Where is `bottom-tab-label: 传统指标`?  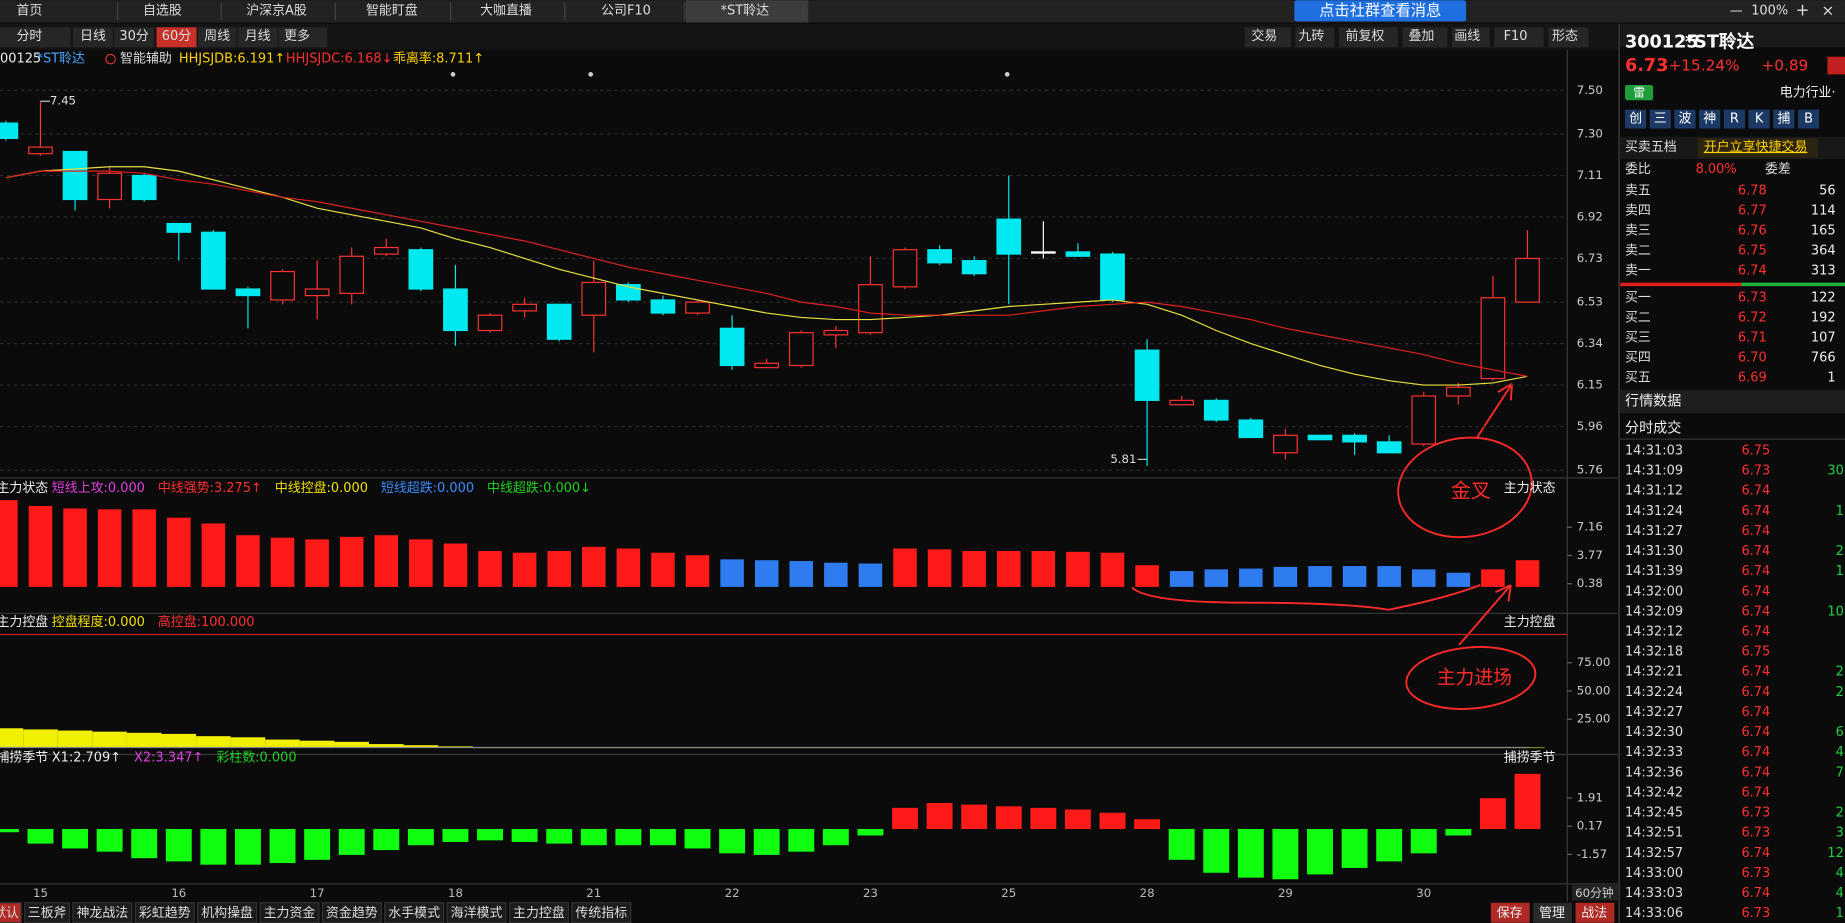 bottom-tab-label: 传统指标 is located at coordinates (601, 913).